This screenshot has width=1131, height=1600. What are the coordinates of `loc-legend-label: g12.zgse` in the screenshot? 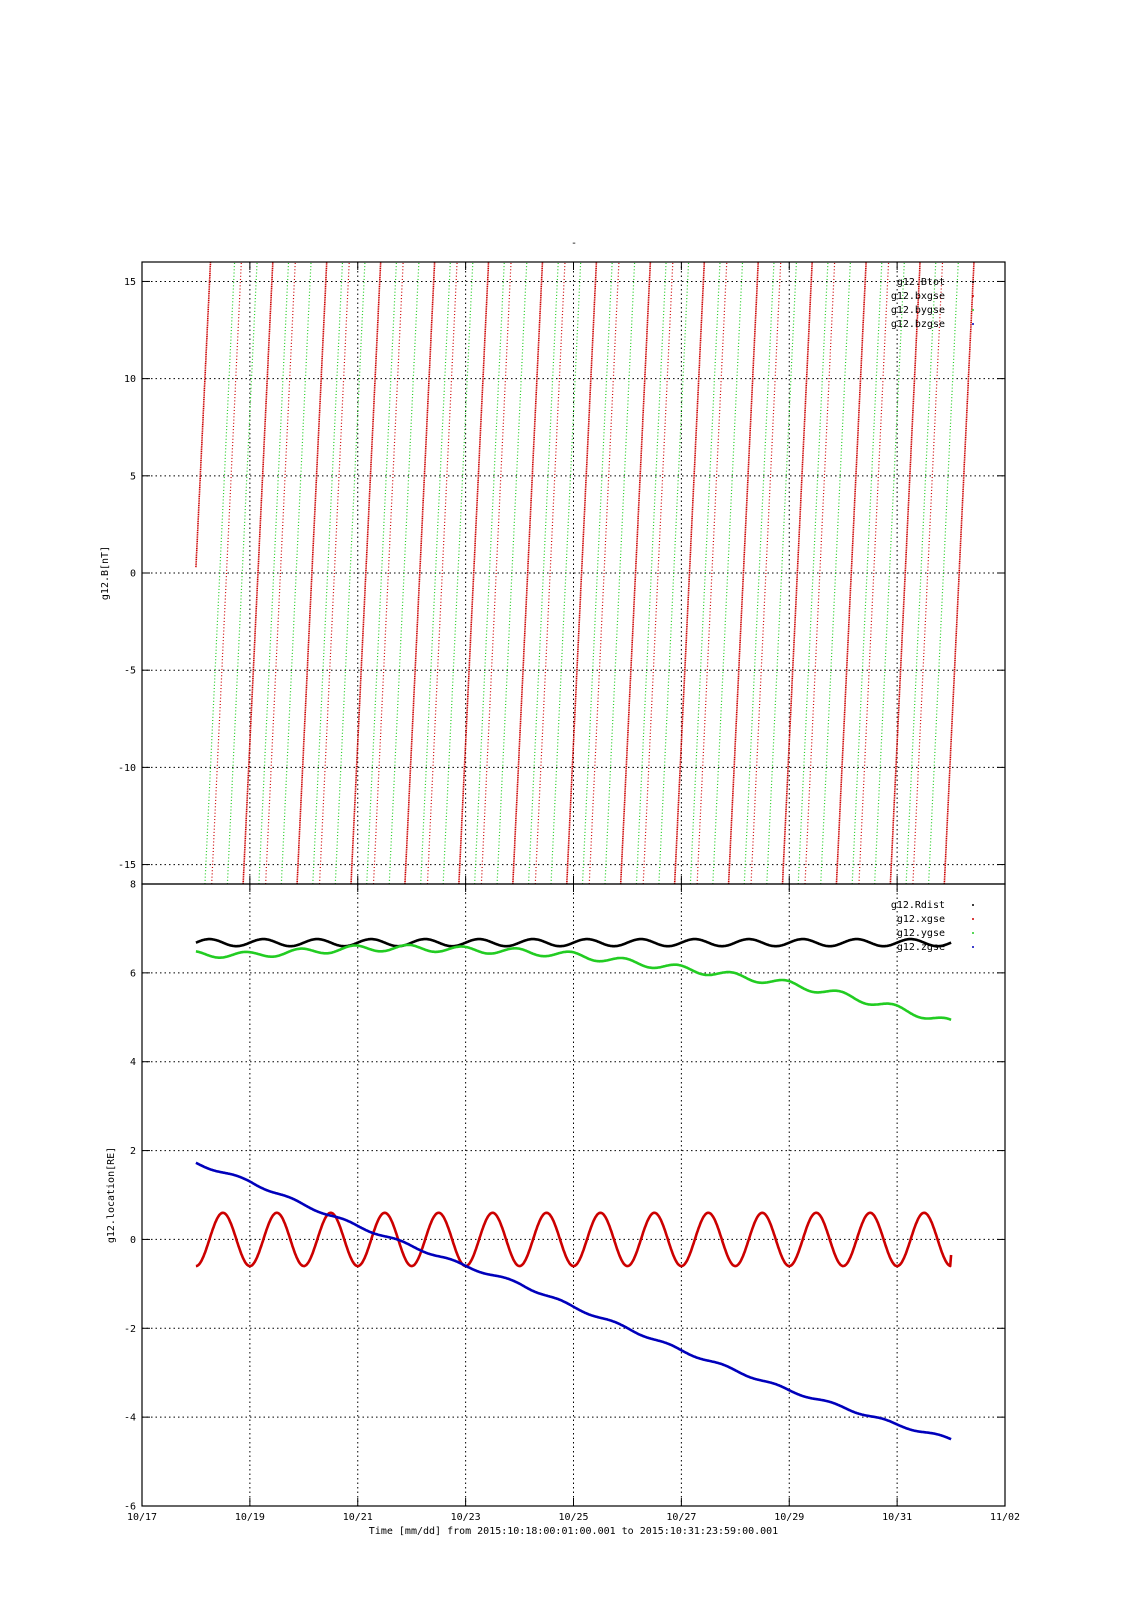 It's located at (921, 947).